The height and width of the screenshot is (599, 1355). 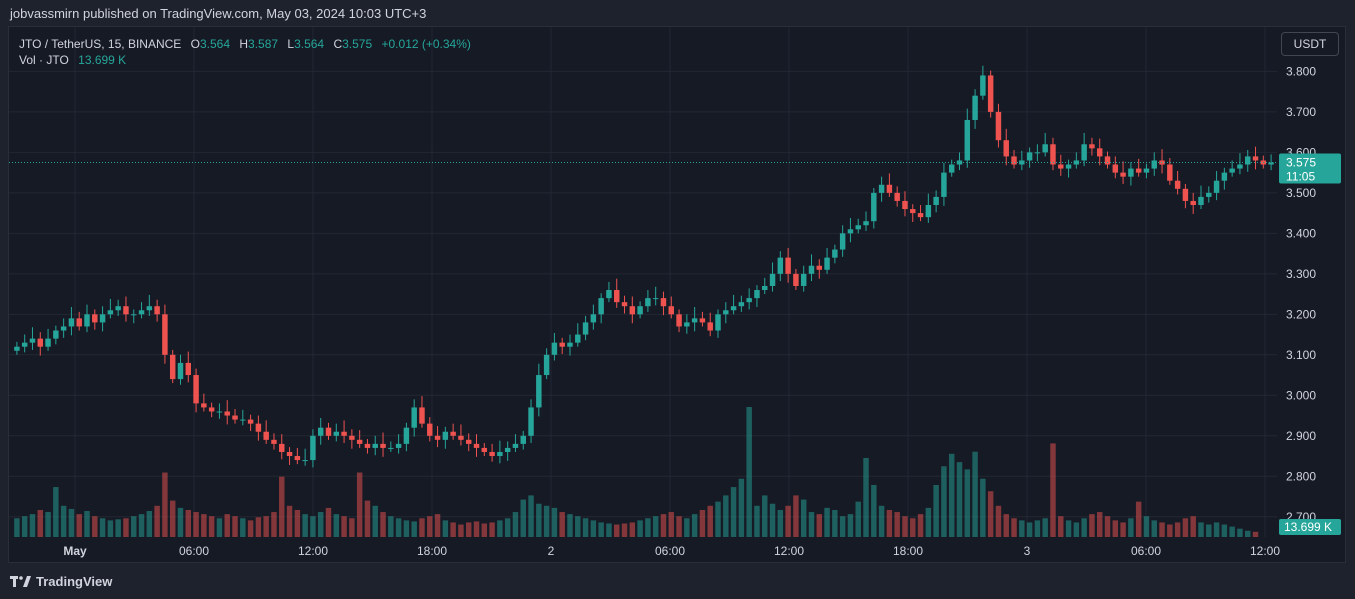 What do you see at coordinates (551, 551) in the screenshot?
I see `time-tick-label: 2` at bounding box center [551, 551].